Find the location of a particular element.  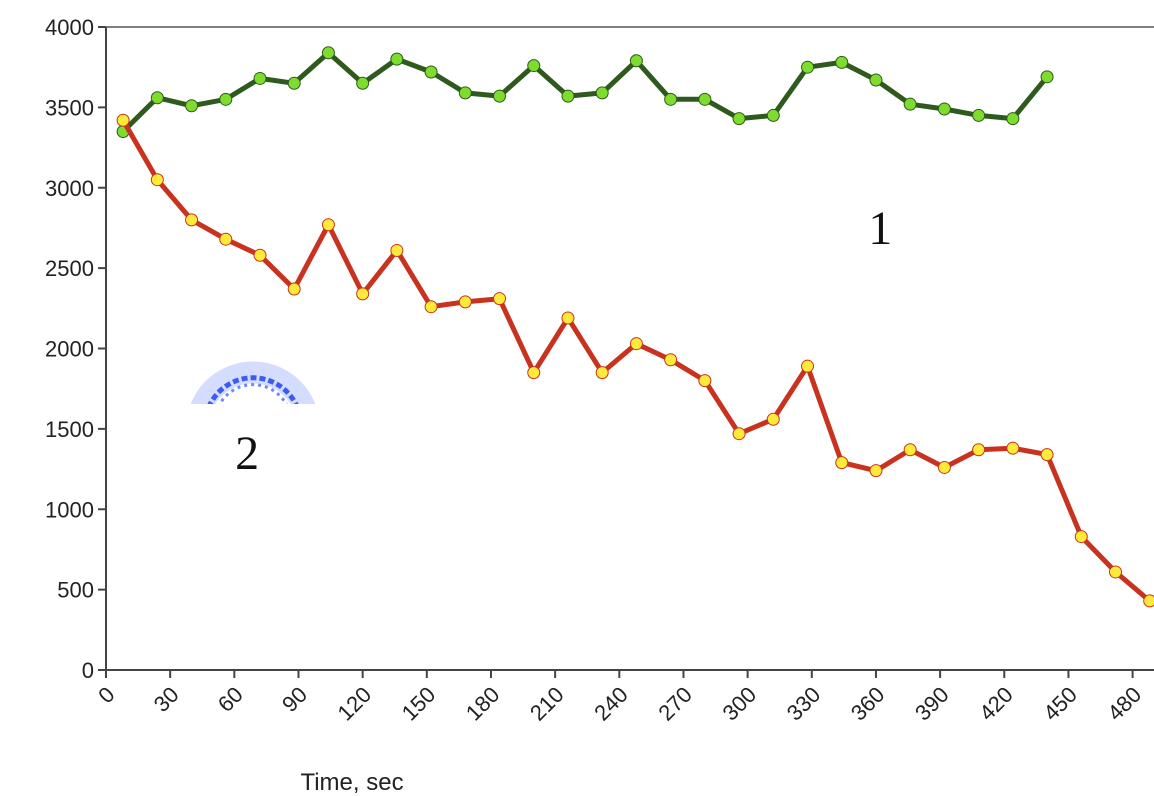

x-tick-label: 330 is located at coordinates (804, 704).